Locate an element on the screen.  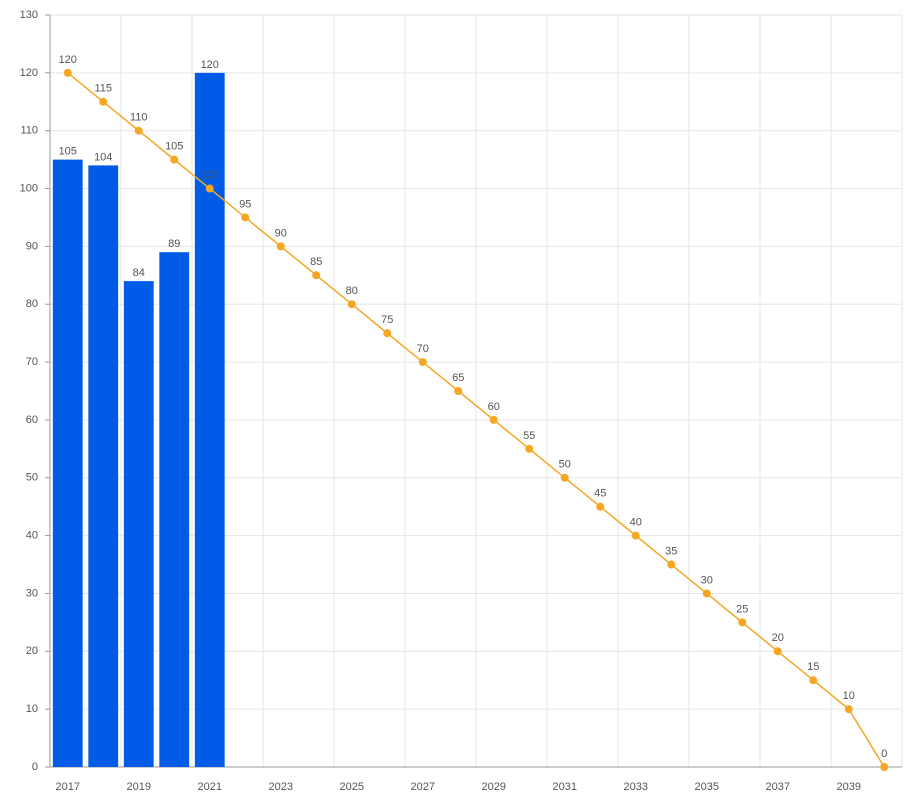
point-label: 0 is located at coordinates (884, 754).